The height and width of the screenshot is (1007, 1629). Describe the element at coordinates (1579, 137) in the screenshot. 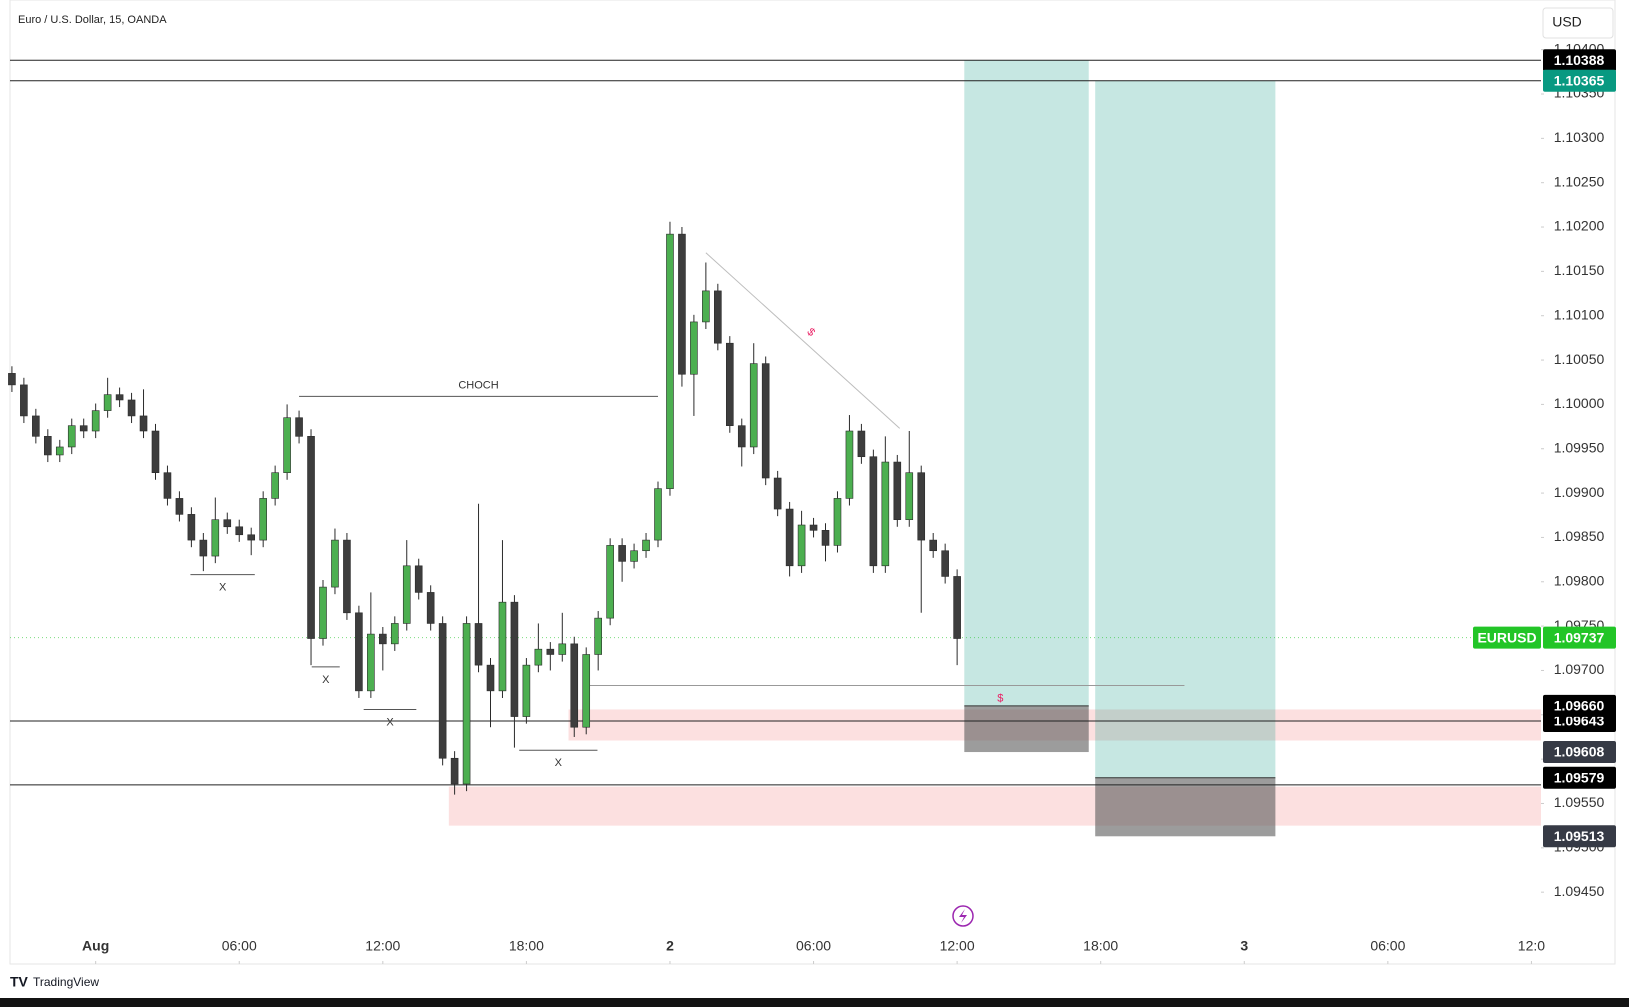

I see `y-tick-label: 1.10300` at that location.